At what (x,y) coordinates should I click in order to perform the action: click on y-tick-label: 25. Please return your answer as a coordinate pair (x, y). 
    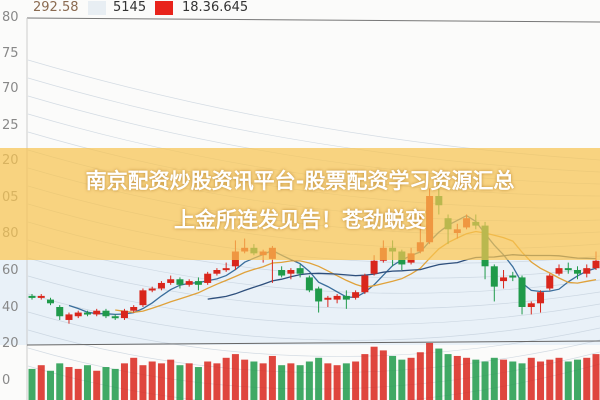
    Looking at the image, I should click on (10, 125).